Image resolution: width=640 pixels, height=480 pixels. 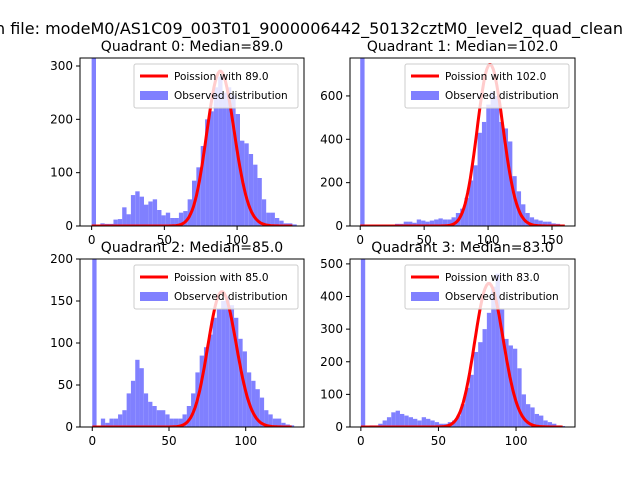 I want to click on y-tick-label: 50, so click(x=65, y=385).